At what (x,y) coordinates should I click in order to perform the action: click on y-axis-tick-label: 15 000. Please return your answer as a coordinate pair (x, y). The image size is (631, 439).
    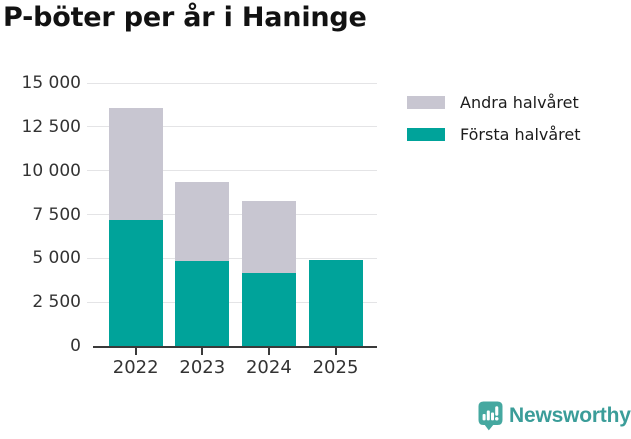
    Looking at the image, I should click on (51, 83).